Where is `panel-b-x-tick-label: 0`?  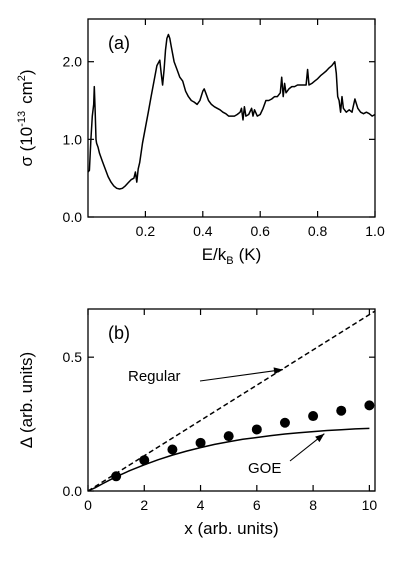 panel-b-x-tick-label: 0 is located at coordinates (88, 505).